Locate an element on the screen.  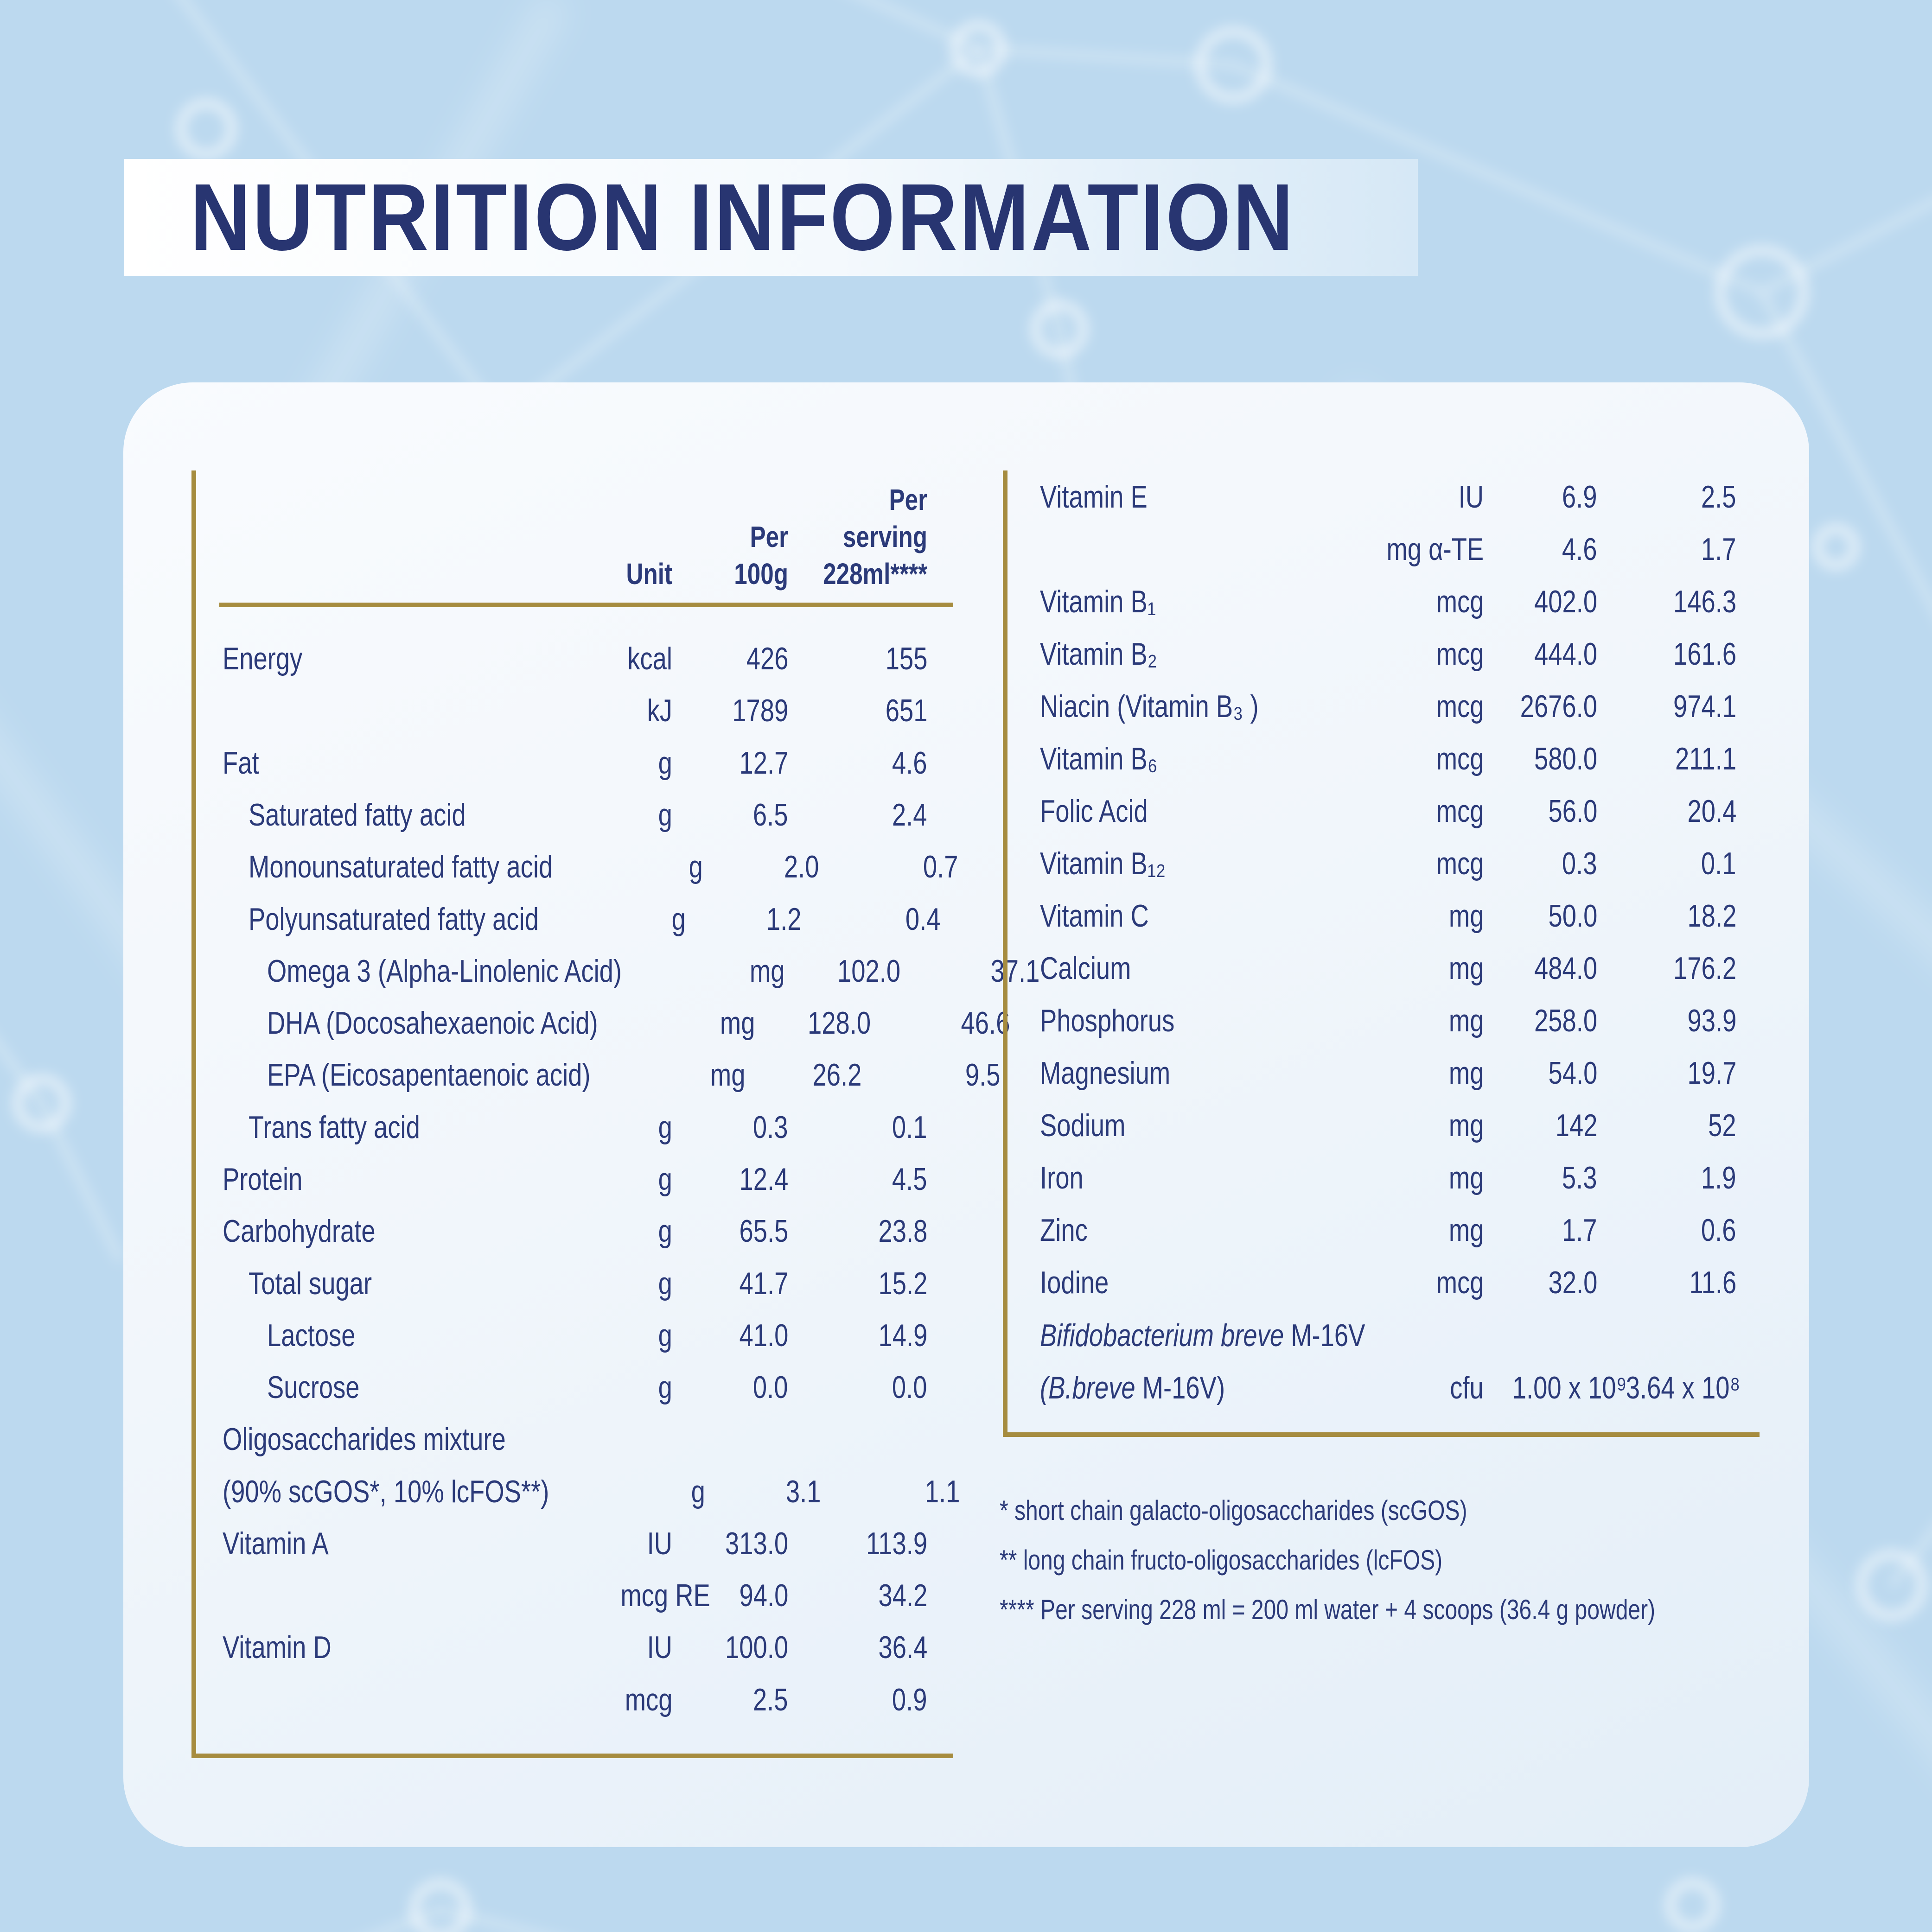
row-per-serving: 113.9 is located at coordinates (896, 1543).